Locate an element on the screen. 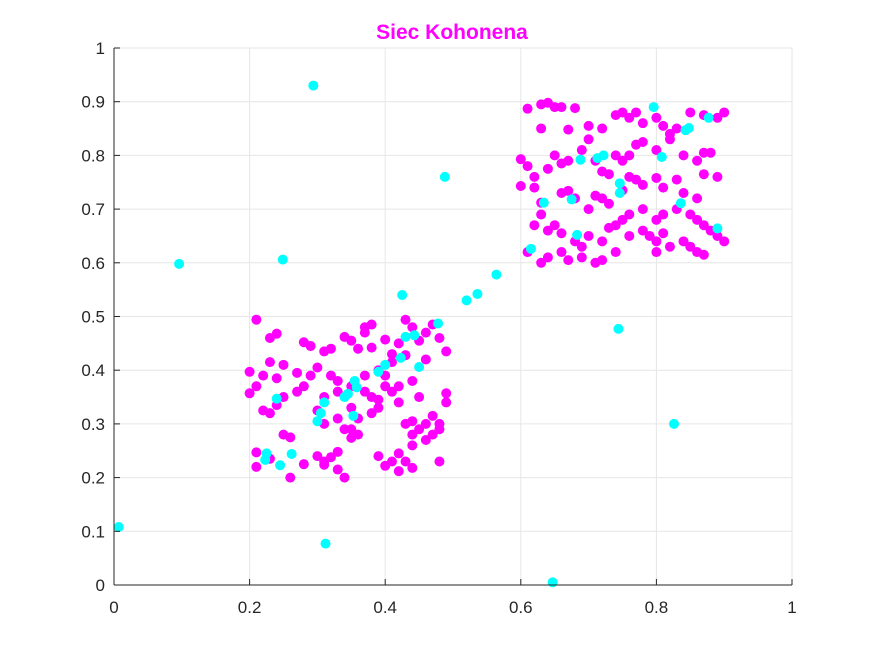  y-tick-label: 0 is located at coordinates (100, 585).